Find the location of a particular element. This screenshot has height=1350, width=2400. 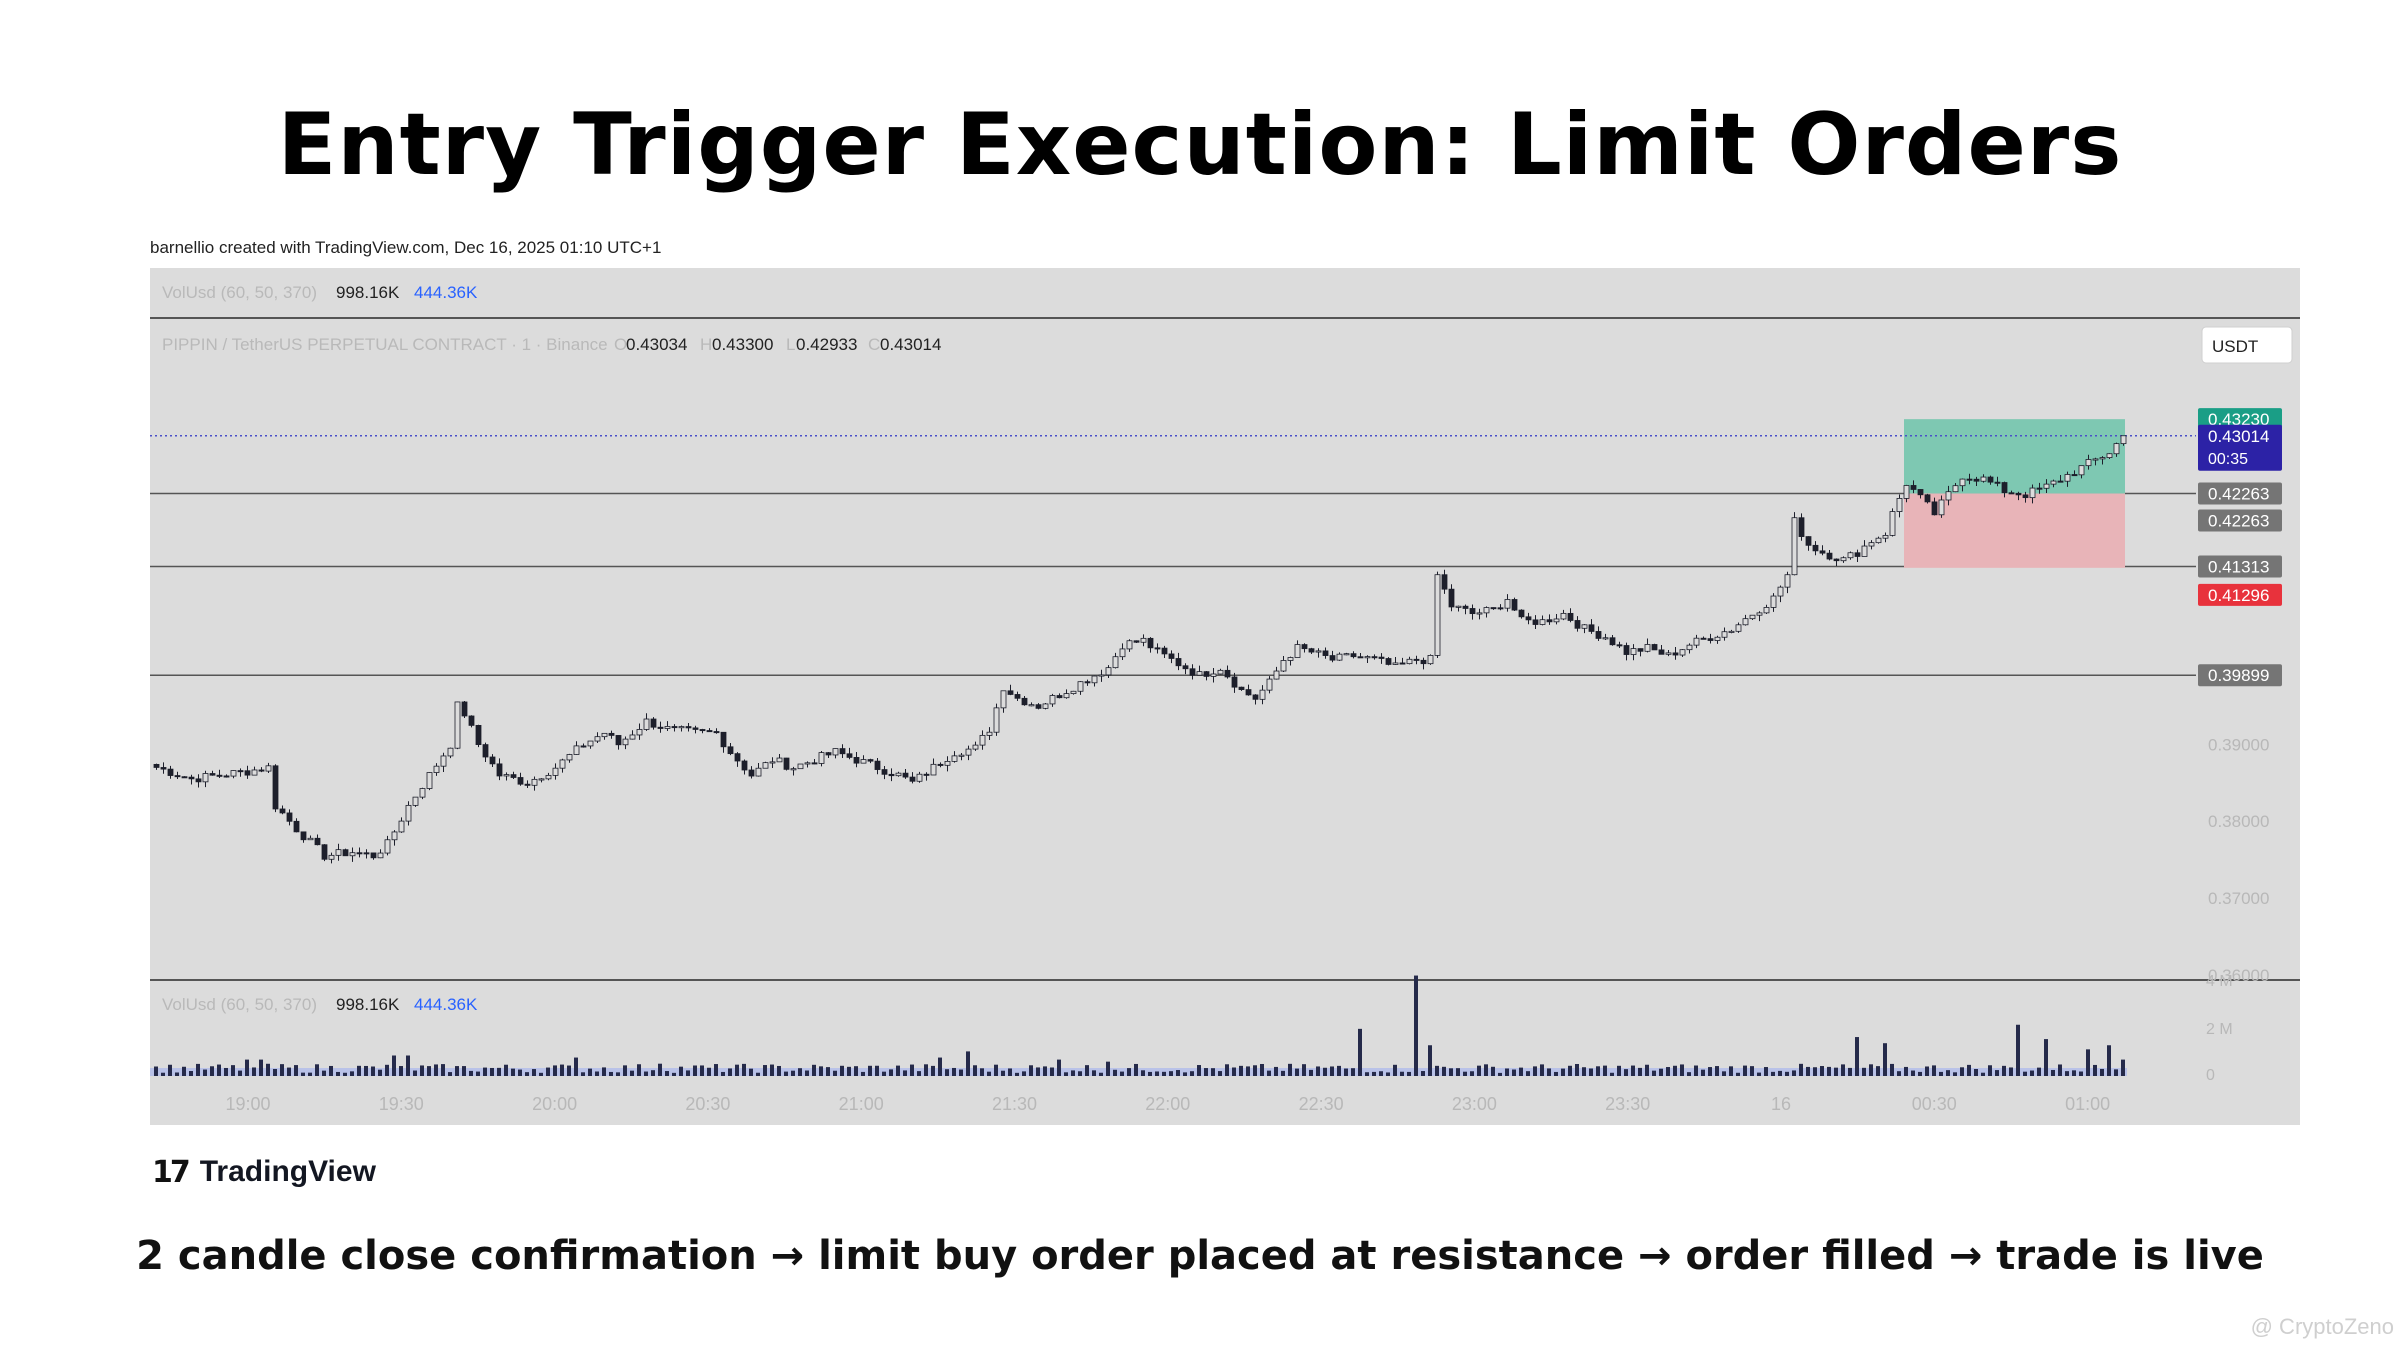

volume-axis-labels: 4 M 2 M 0 is located at coordinates (2219, 1028).